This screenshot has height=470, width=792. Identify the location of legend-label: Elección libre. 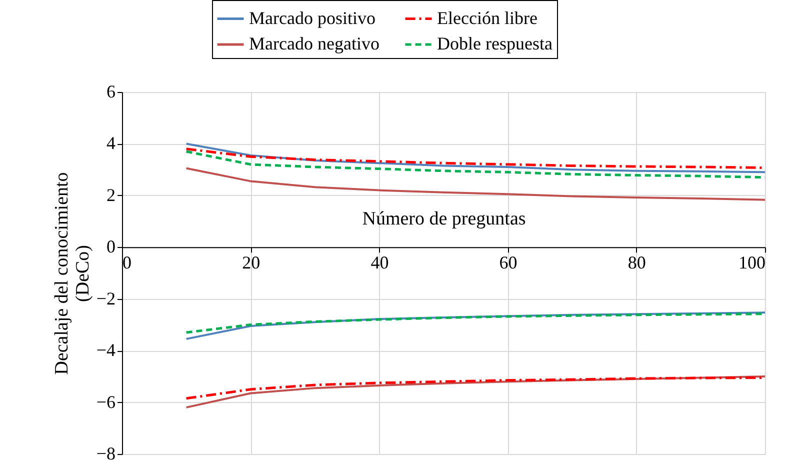
(487, 18).